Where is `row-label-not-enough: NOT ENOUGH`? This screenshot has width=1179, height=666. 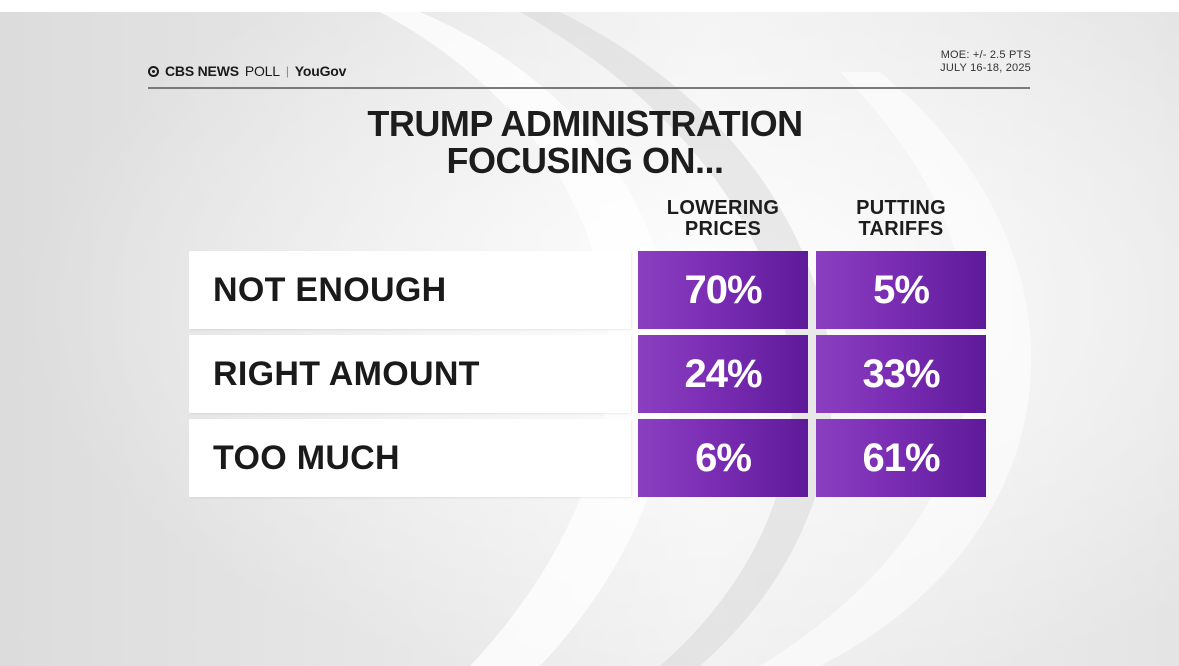
row-label-not-enough: NOT ENOUGH is located at coordinates (410, 290).